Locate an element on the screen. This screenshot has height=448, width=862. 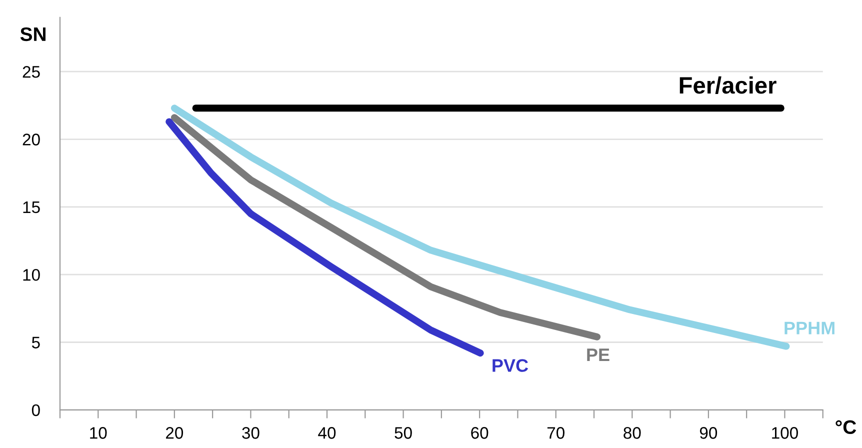
y-axis-title: SN is located at coordinates (33, 34).